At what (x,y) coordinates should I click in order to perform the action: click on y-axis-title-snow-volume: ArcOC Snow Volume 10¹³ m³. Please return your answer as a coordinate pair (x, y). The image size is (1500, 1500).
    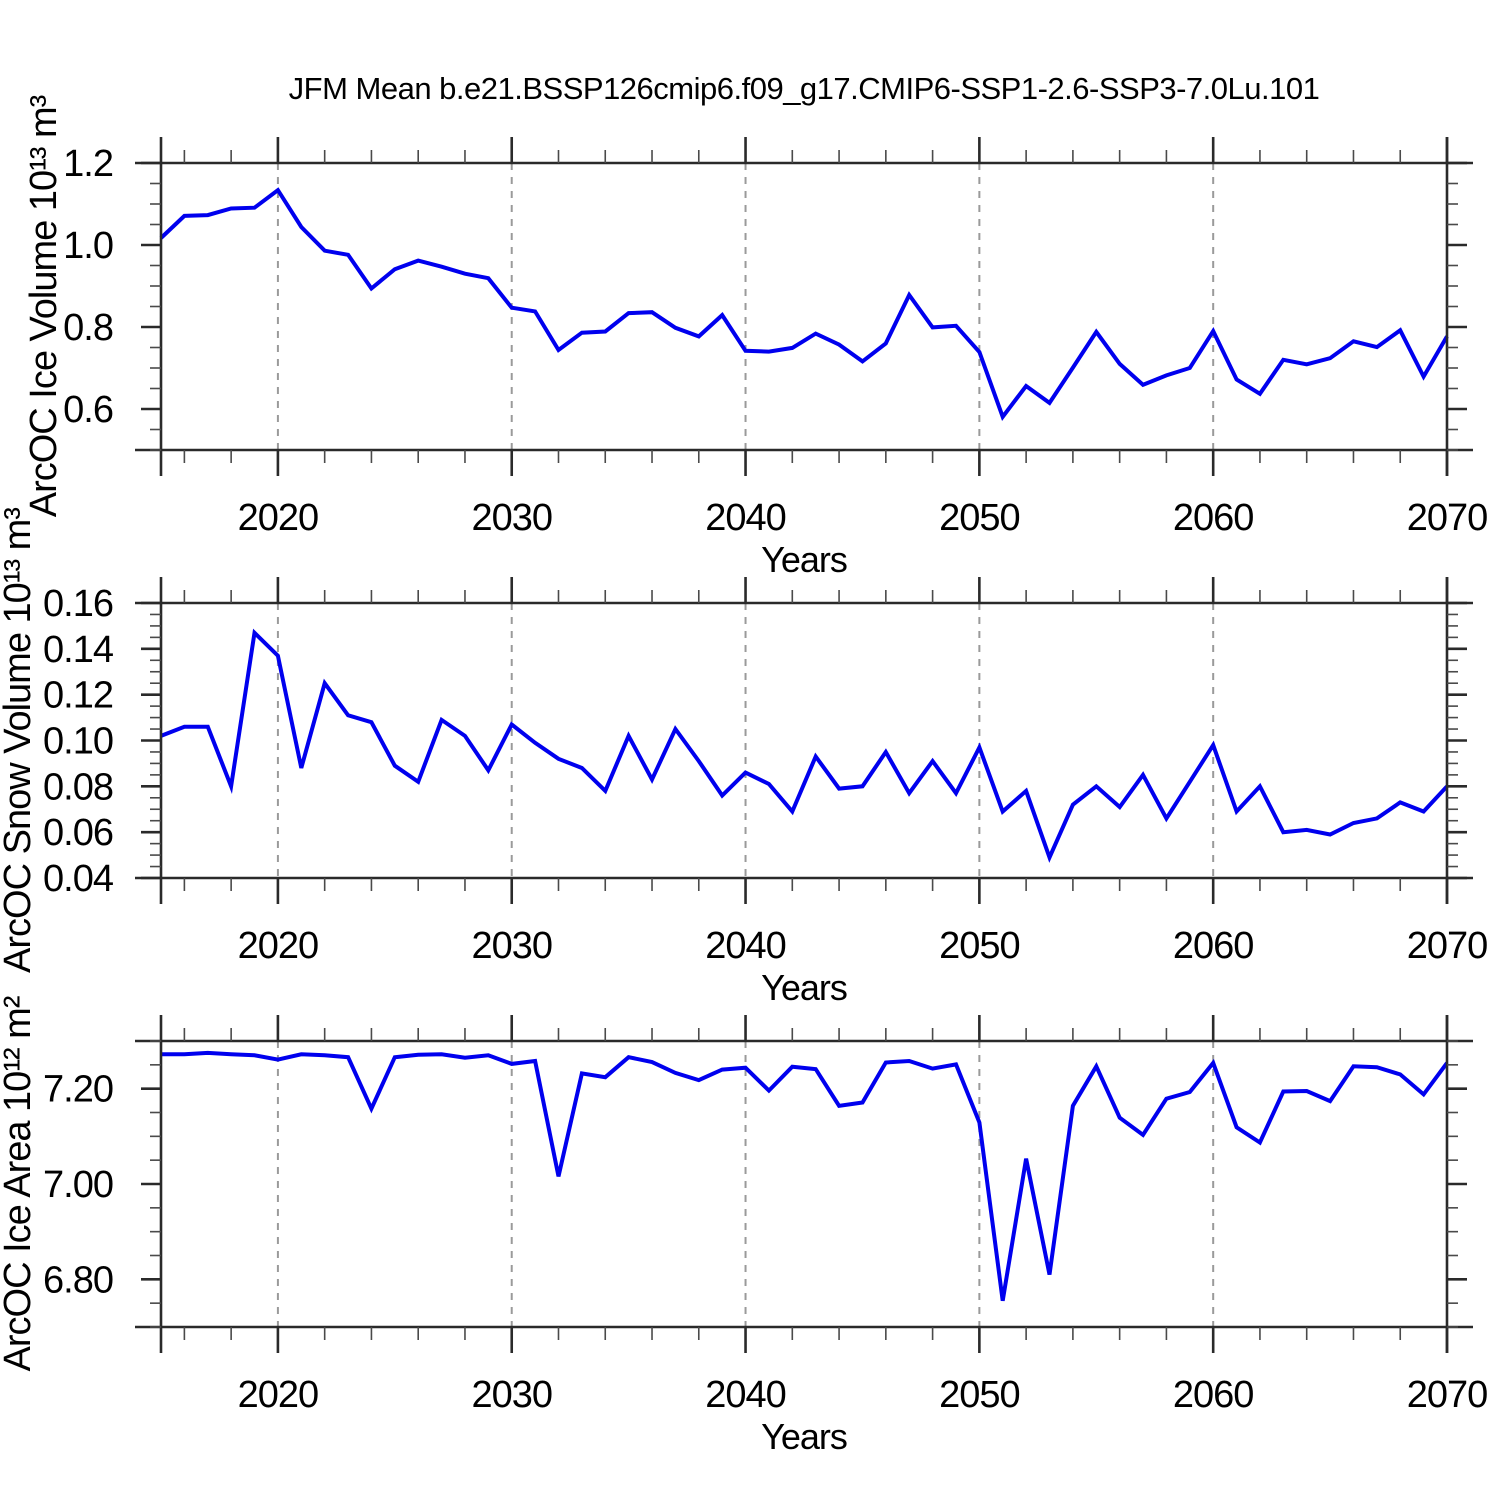
    Looking at the image, I should click on (19, 740).